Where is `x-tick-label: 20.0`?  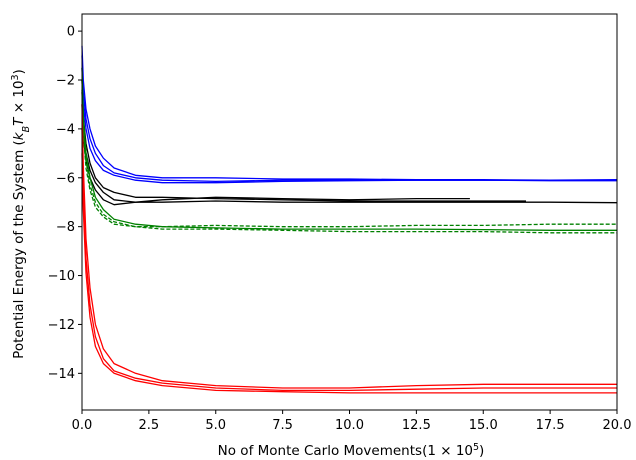 x-tick-label: 20.0 is located at coordinates (617, 425).